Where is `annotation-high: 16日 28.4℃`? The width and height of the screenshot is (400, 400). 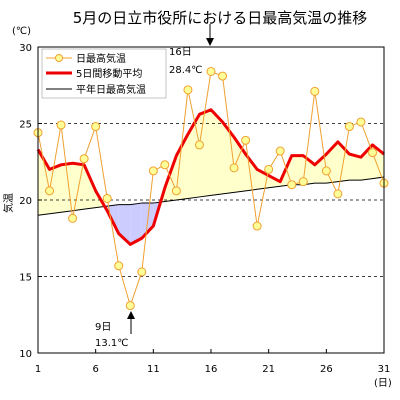 annotation-high: 16日 28.4℃ is located at coordinates (191, 50).